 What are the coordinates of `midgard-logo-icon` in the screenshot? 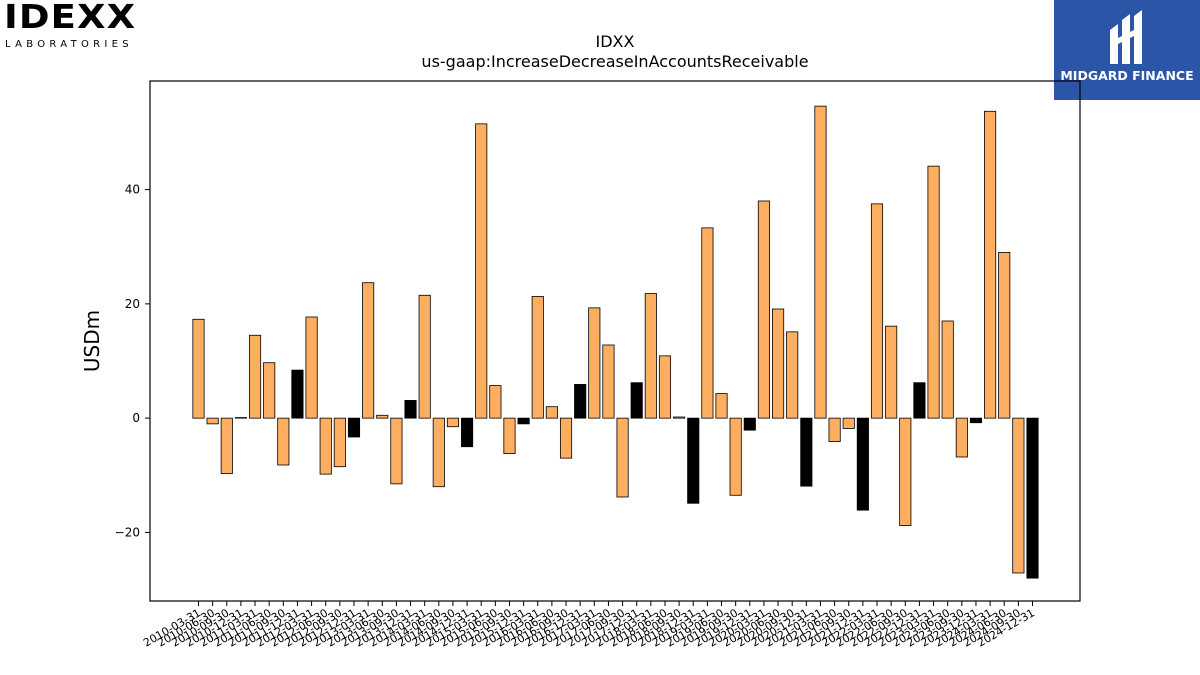 It's located at (1126, 37).